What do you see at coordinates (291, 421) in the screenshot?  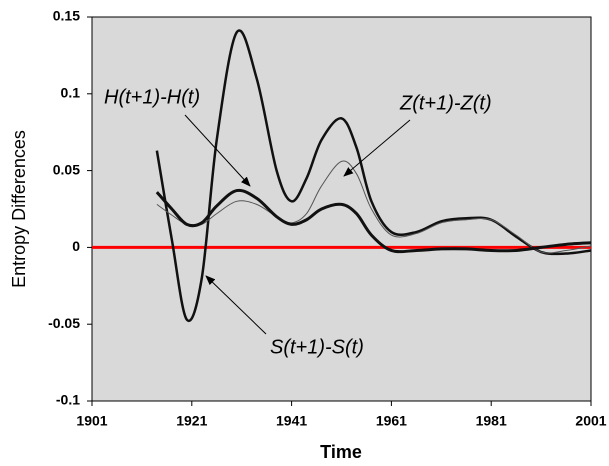 I see `x-tick-label: 1941` at bounding box center [291, 421].